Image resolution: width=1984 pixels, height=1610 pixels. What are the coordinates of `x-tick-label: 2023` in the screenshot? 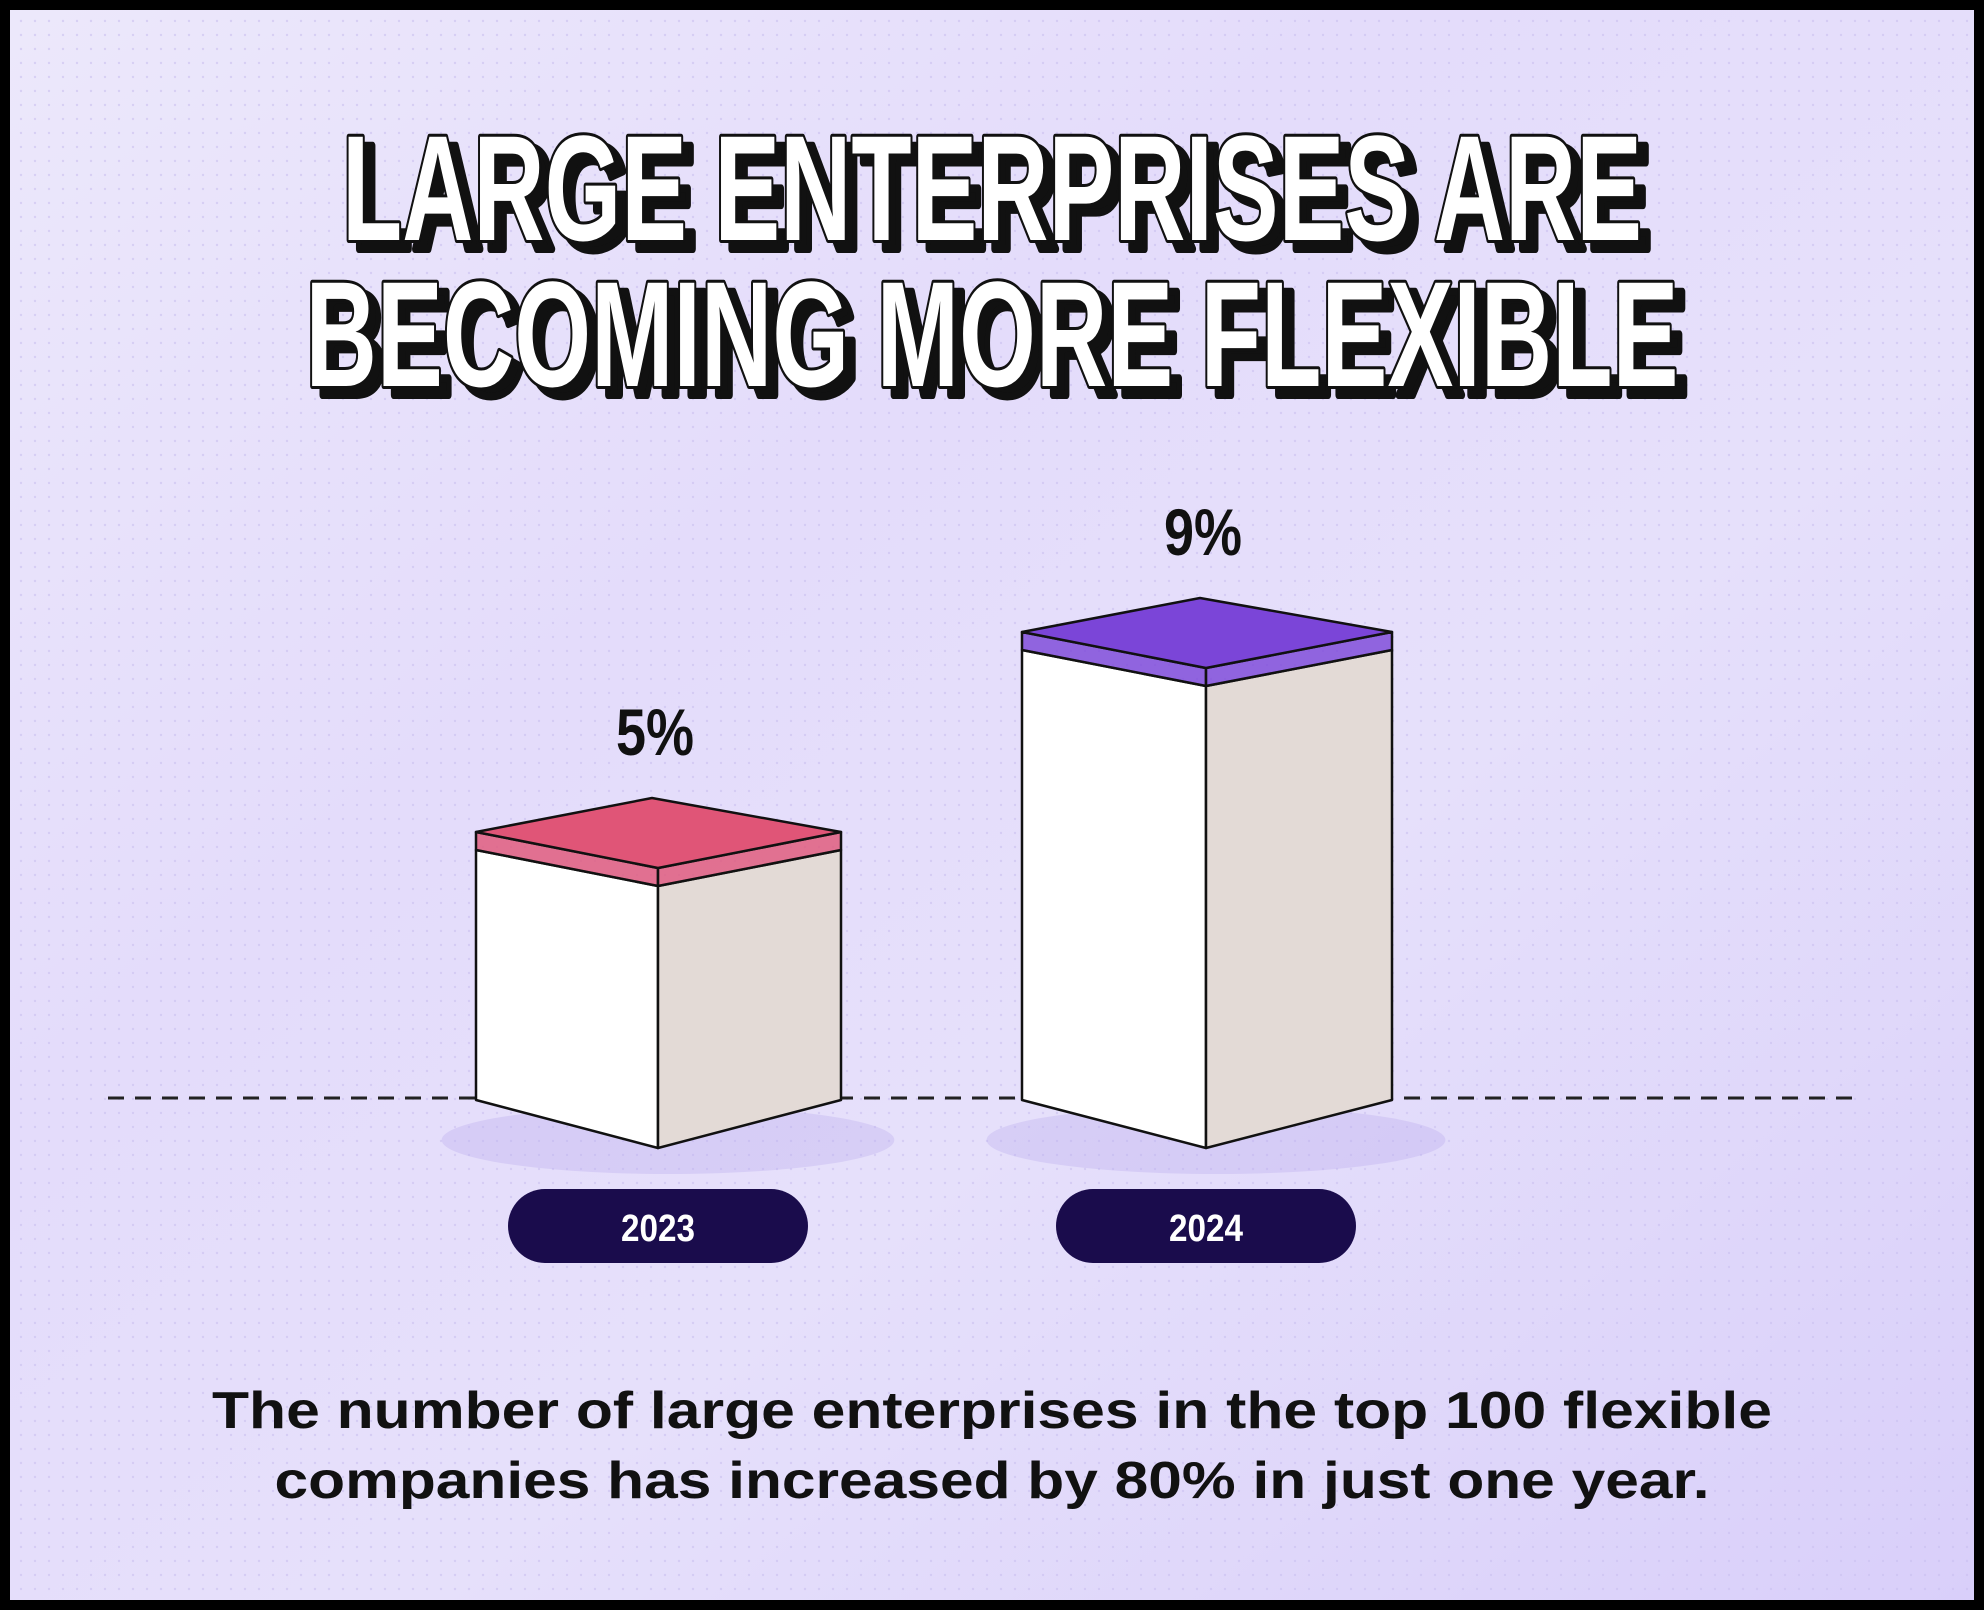 It's located at (658, 1229).